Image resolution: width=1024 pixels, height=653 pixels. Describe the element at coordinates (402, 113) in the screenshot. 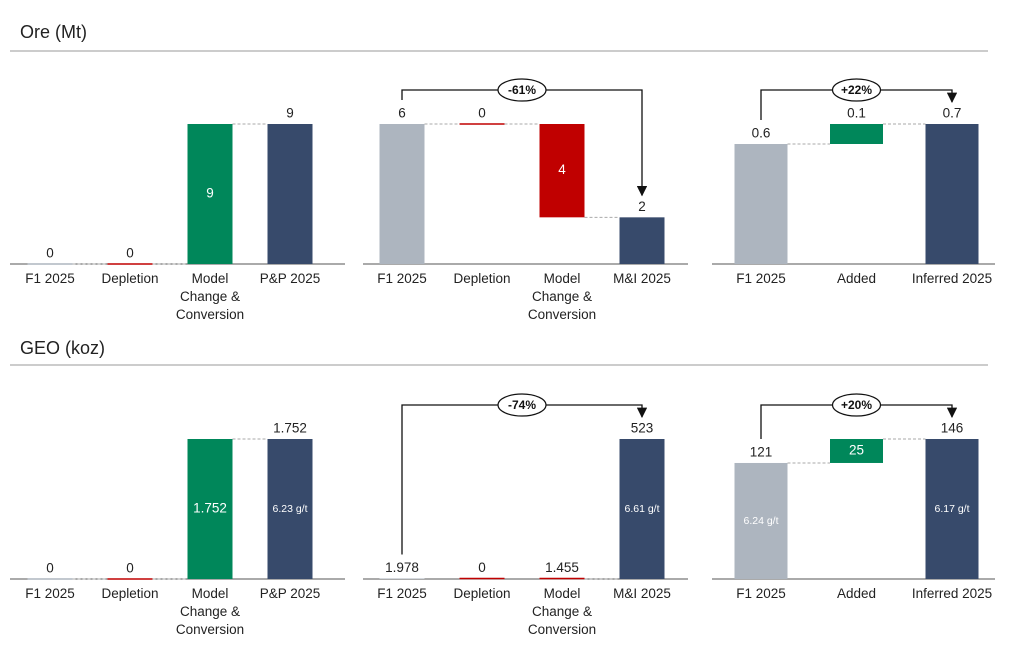

I see `value-label: 6` at that location.